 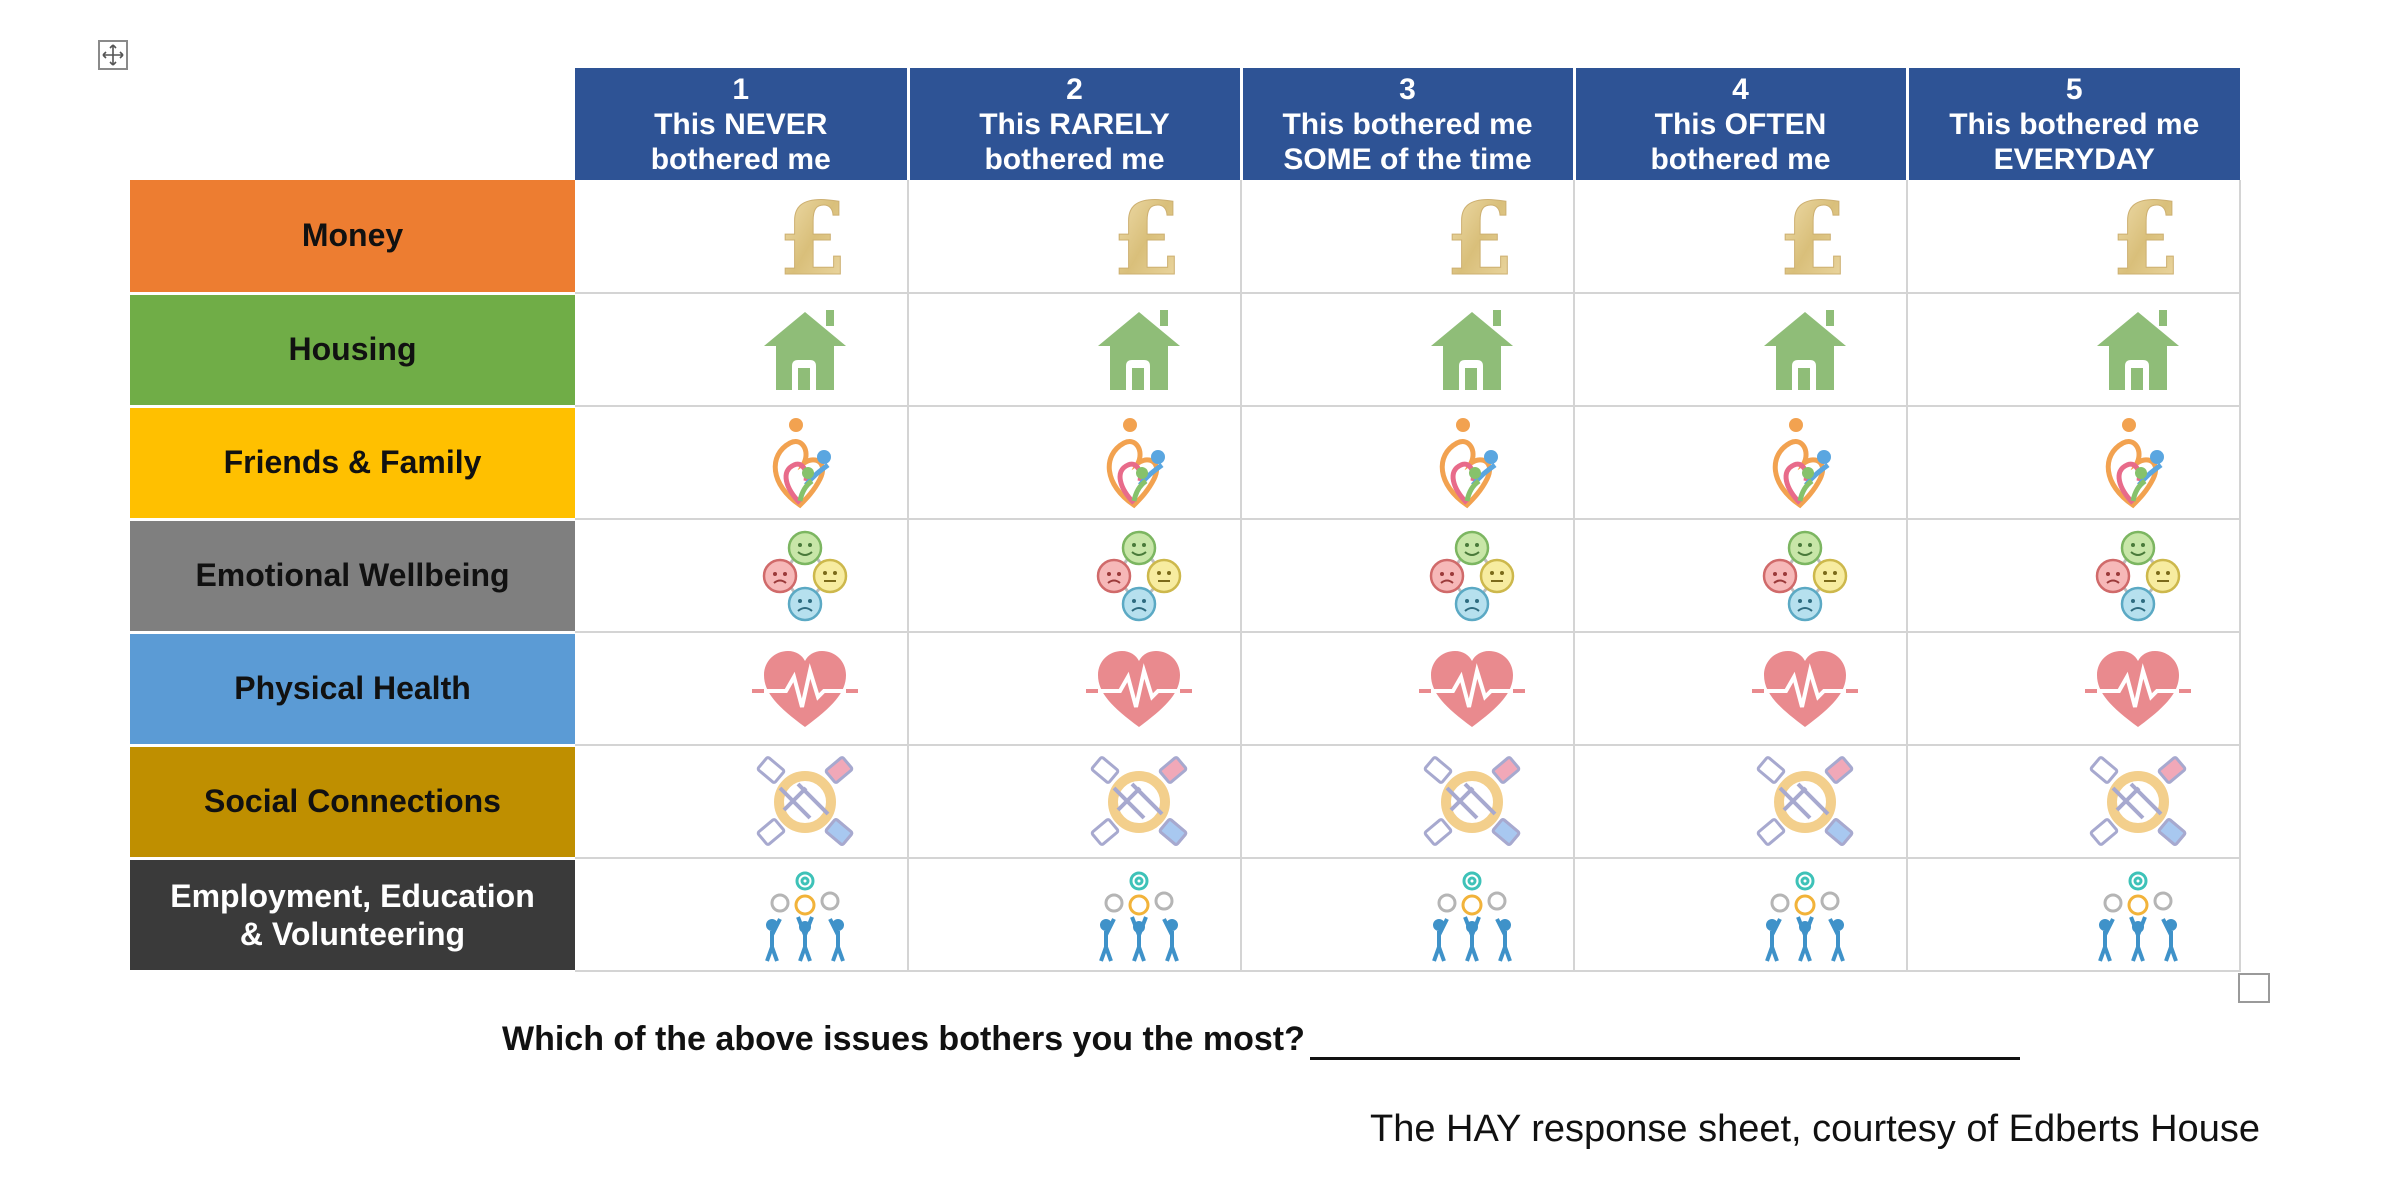 I want to click on column-label-line1: This OFTEN, so click(x=1740, y=124).